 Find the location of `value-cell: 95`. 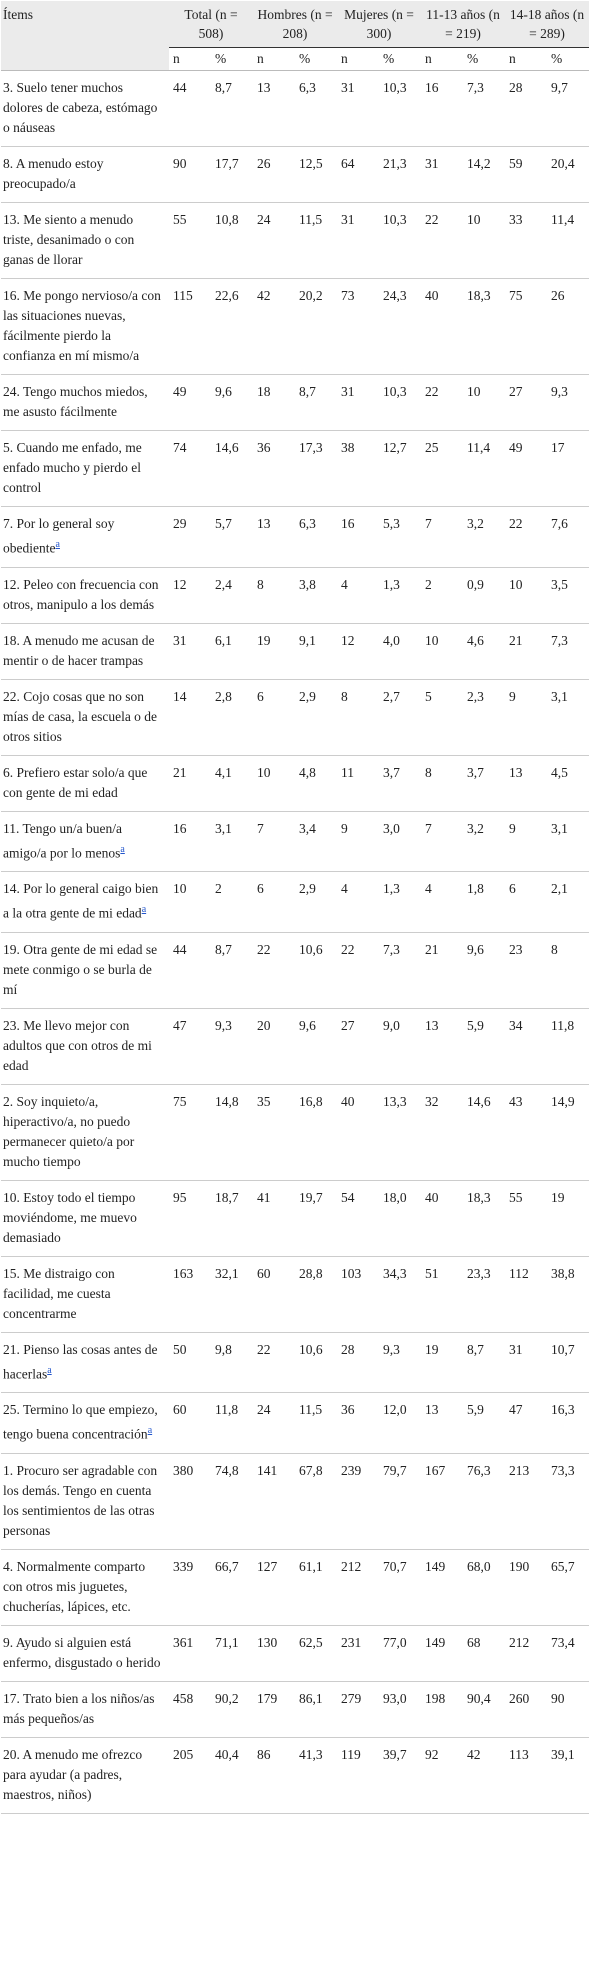

value-cell: 95 is located at coordinates (190, 1218).